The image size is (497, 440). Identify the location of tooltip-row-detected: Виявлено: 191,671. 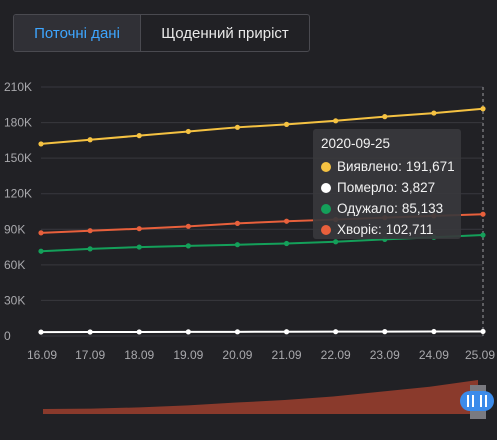
(388, 166).